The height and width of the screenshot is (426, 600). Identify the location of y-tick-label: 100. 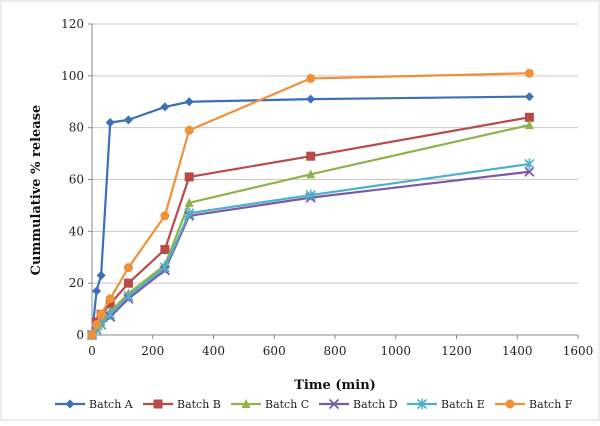
(72, 76).